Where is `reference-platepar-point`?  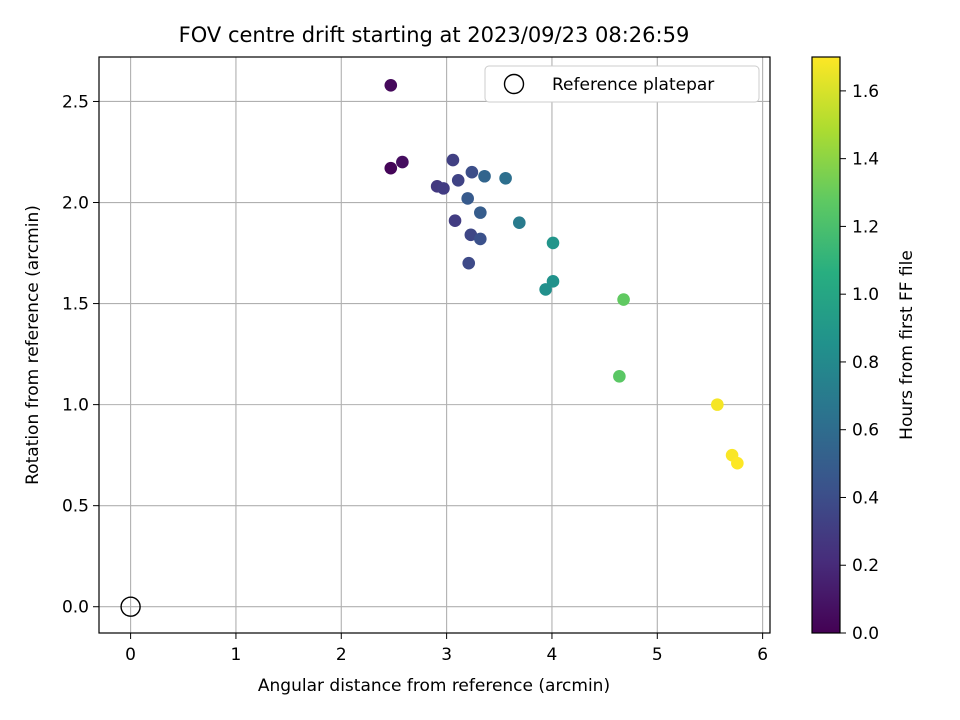 reference-platepar-point is located at coordinates (130, 606).